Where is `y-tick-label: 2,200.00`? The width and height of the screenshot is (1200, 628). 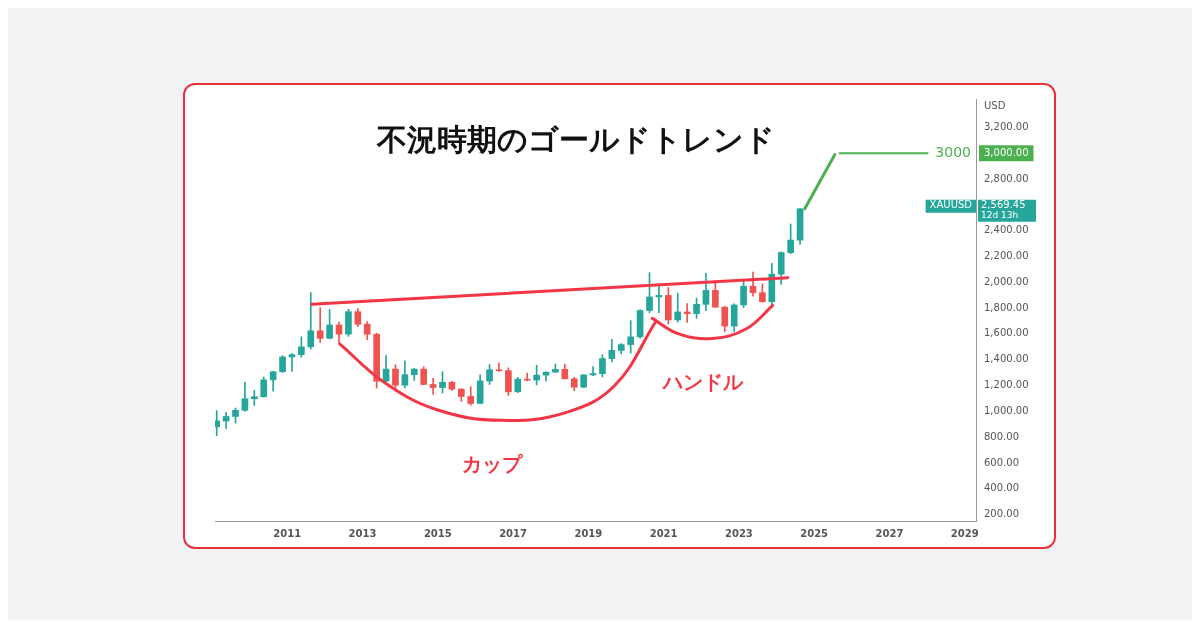 y-tick-label: 2,200.00 is located at coordinates (1006, 256).